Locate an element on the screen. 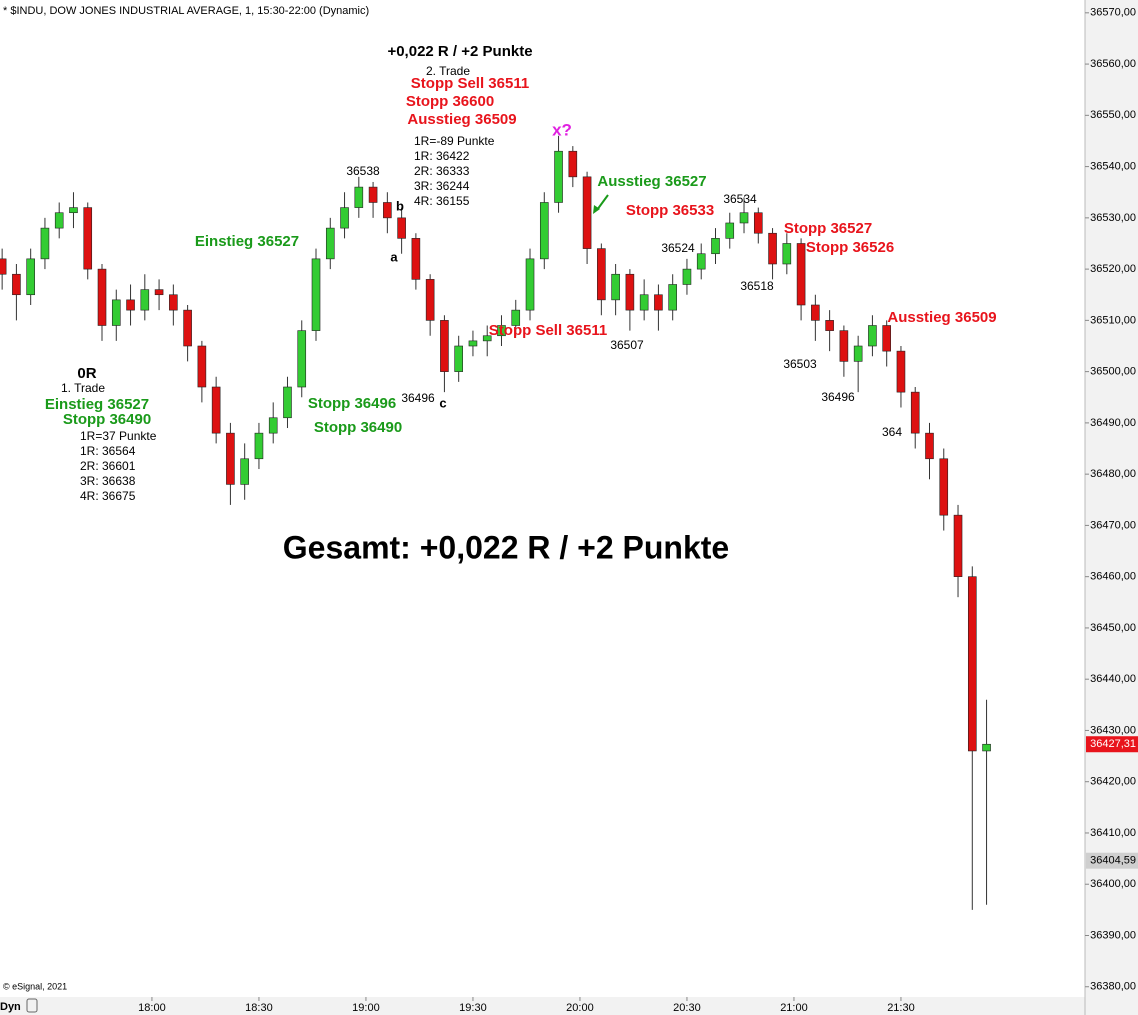 Image resolution: width=1138 pixels, height=1015 pixels. annotation: 36503 is located at coordinates (800, 364).